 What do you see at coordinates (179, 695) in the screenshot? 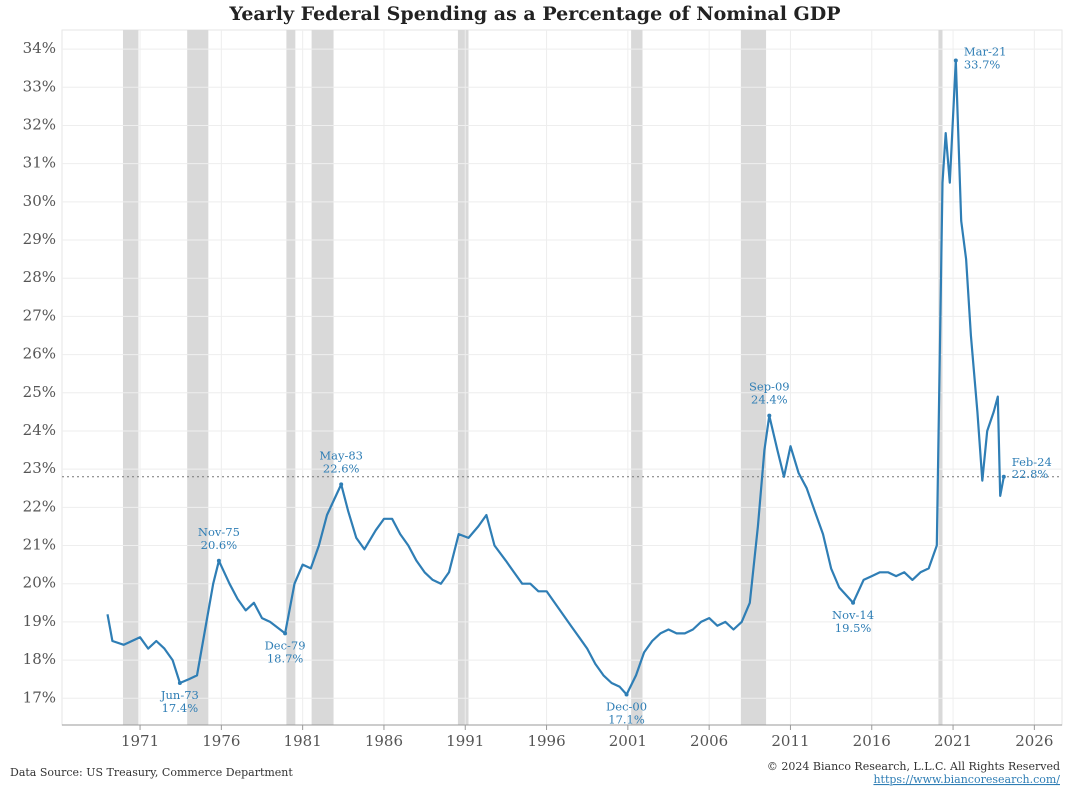
I see `annotation-date: Jun-73` at bounding box center [179, 695].